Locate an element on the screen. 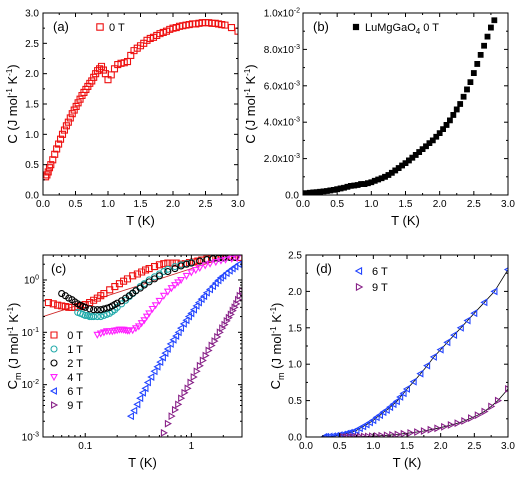 This screenshot has width=519, height=480. y-tick-label: 10⁻² is located at coordinates (30, 385).